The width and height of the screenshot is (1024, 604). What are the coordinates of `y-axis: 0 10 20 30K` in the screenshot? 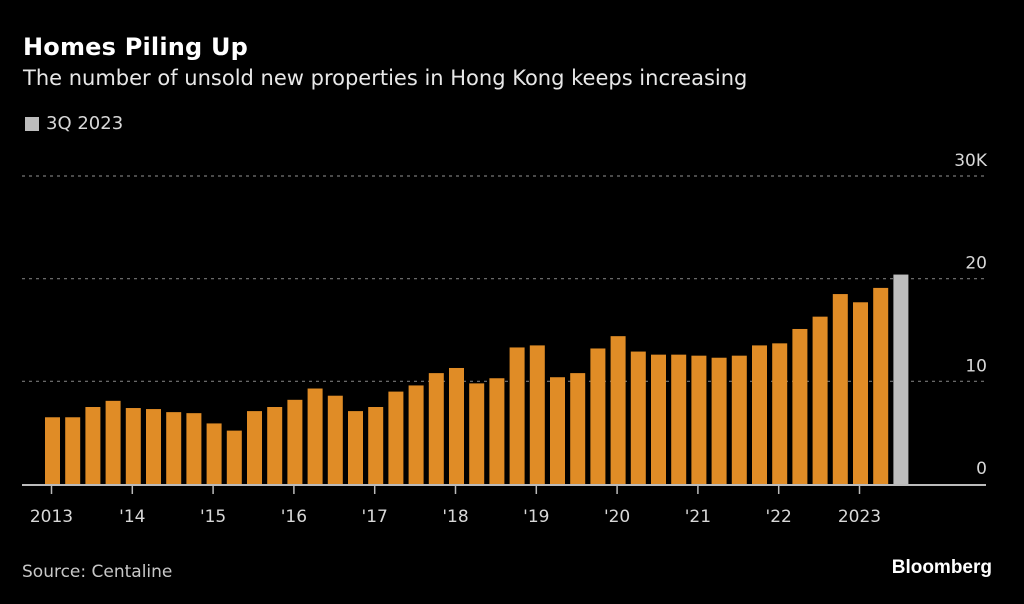 It's located at (971, 315).